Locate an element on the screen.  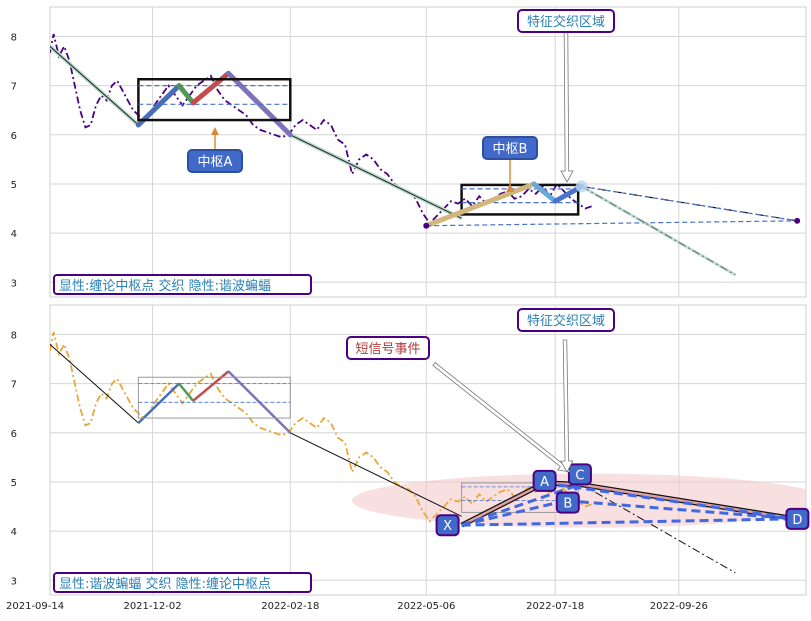
bottom-legend: 显性:谐波蝙蝠 交织 隐性:缠论中枢点 is located at coordinates (165, 584).